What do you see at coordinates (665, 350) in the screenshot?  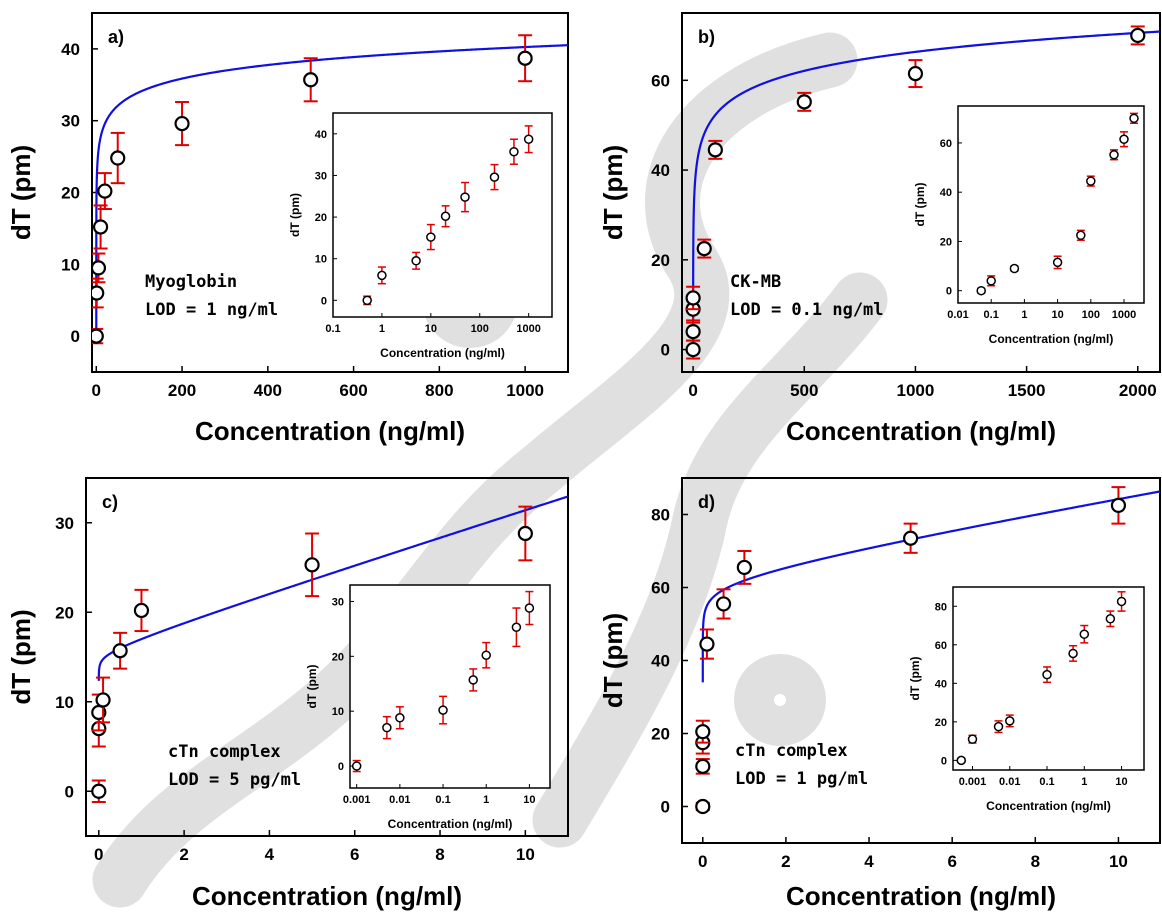 I see `y-tick-label: 0` at bounding box center [665, 350].